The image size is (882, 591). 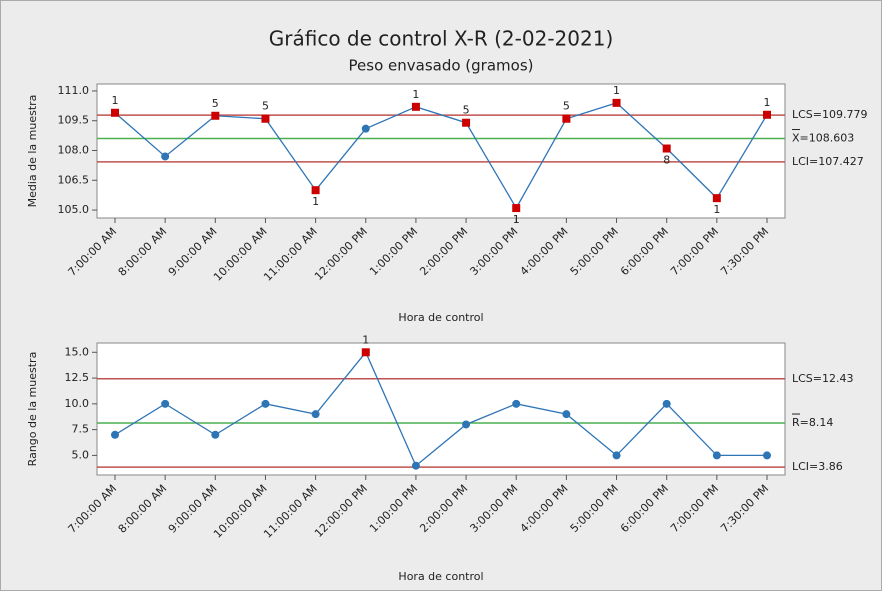 What do you see at coordinates (74, 150) in the screenshot?
I see `y-tick-label: 108.0` at bounding box center [74, 150].